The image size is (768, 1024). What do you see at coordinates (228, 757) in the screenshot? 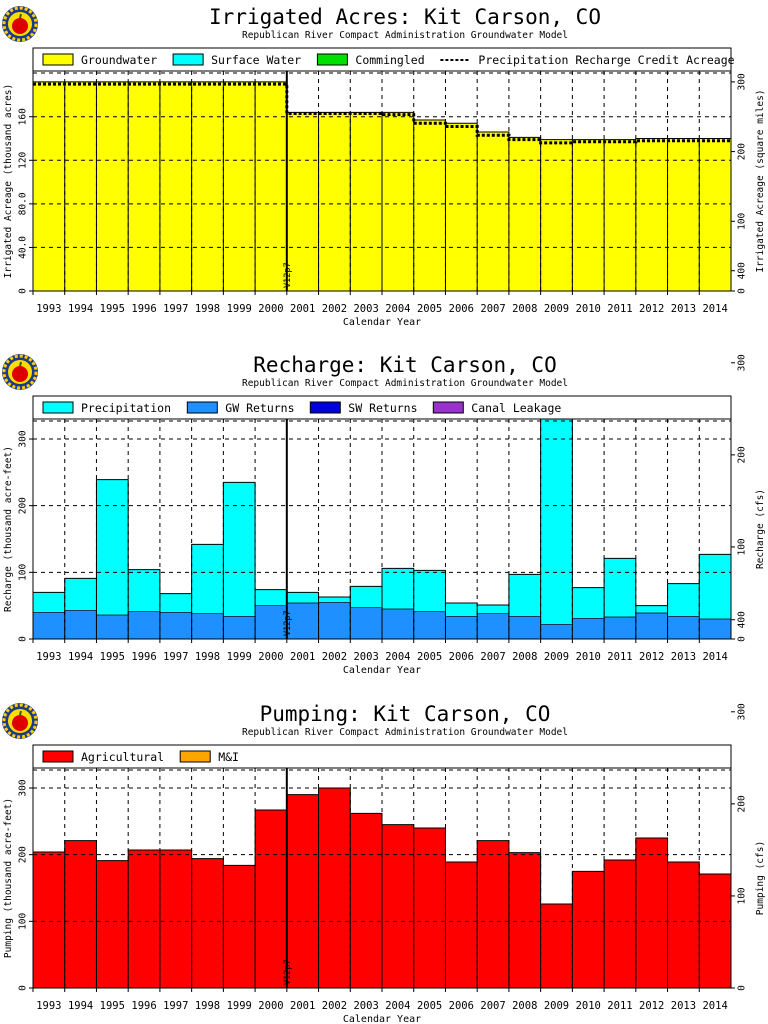
I see `legend-label-2: M&I` at bounding box center [228, 757].